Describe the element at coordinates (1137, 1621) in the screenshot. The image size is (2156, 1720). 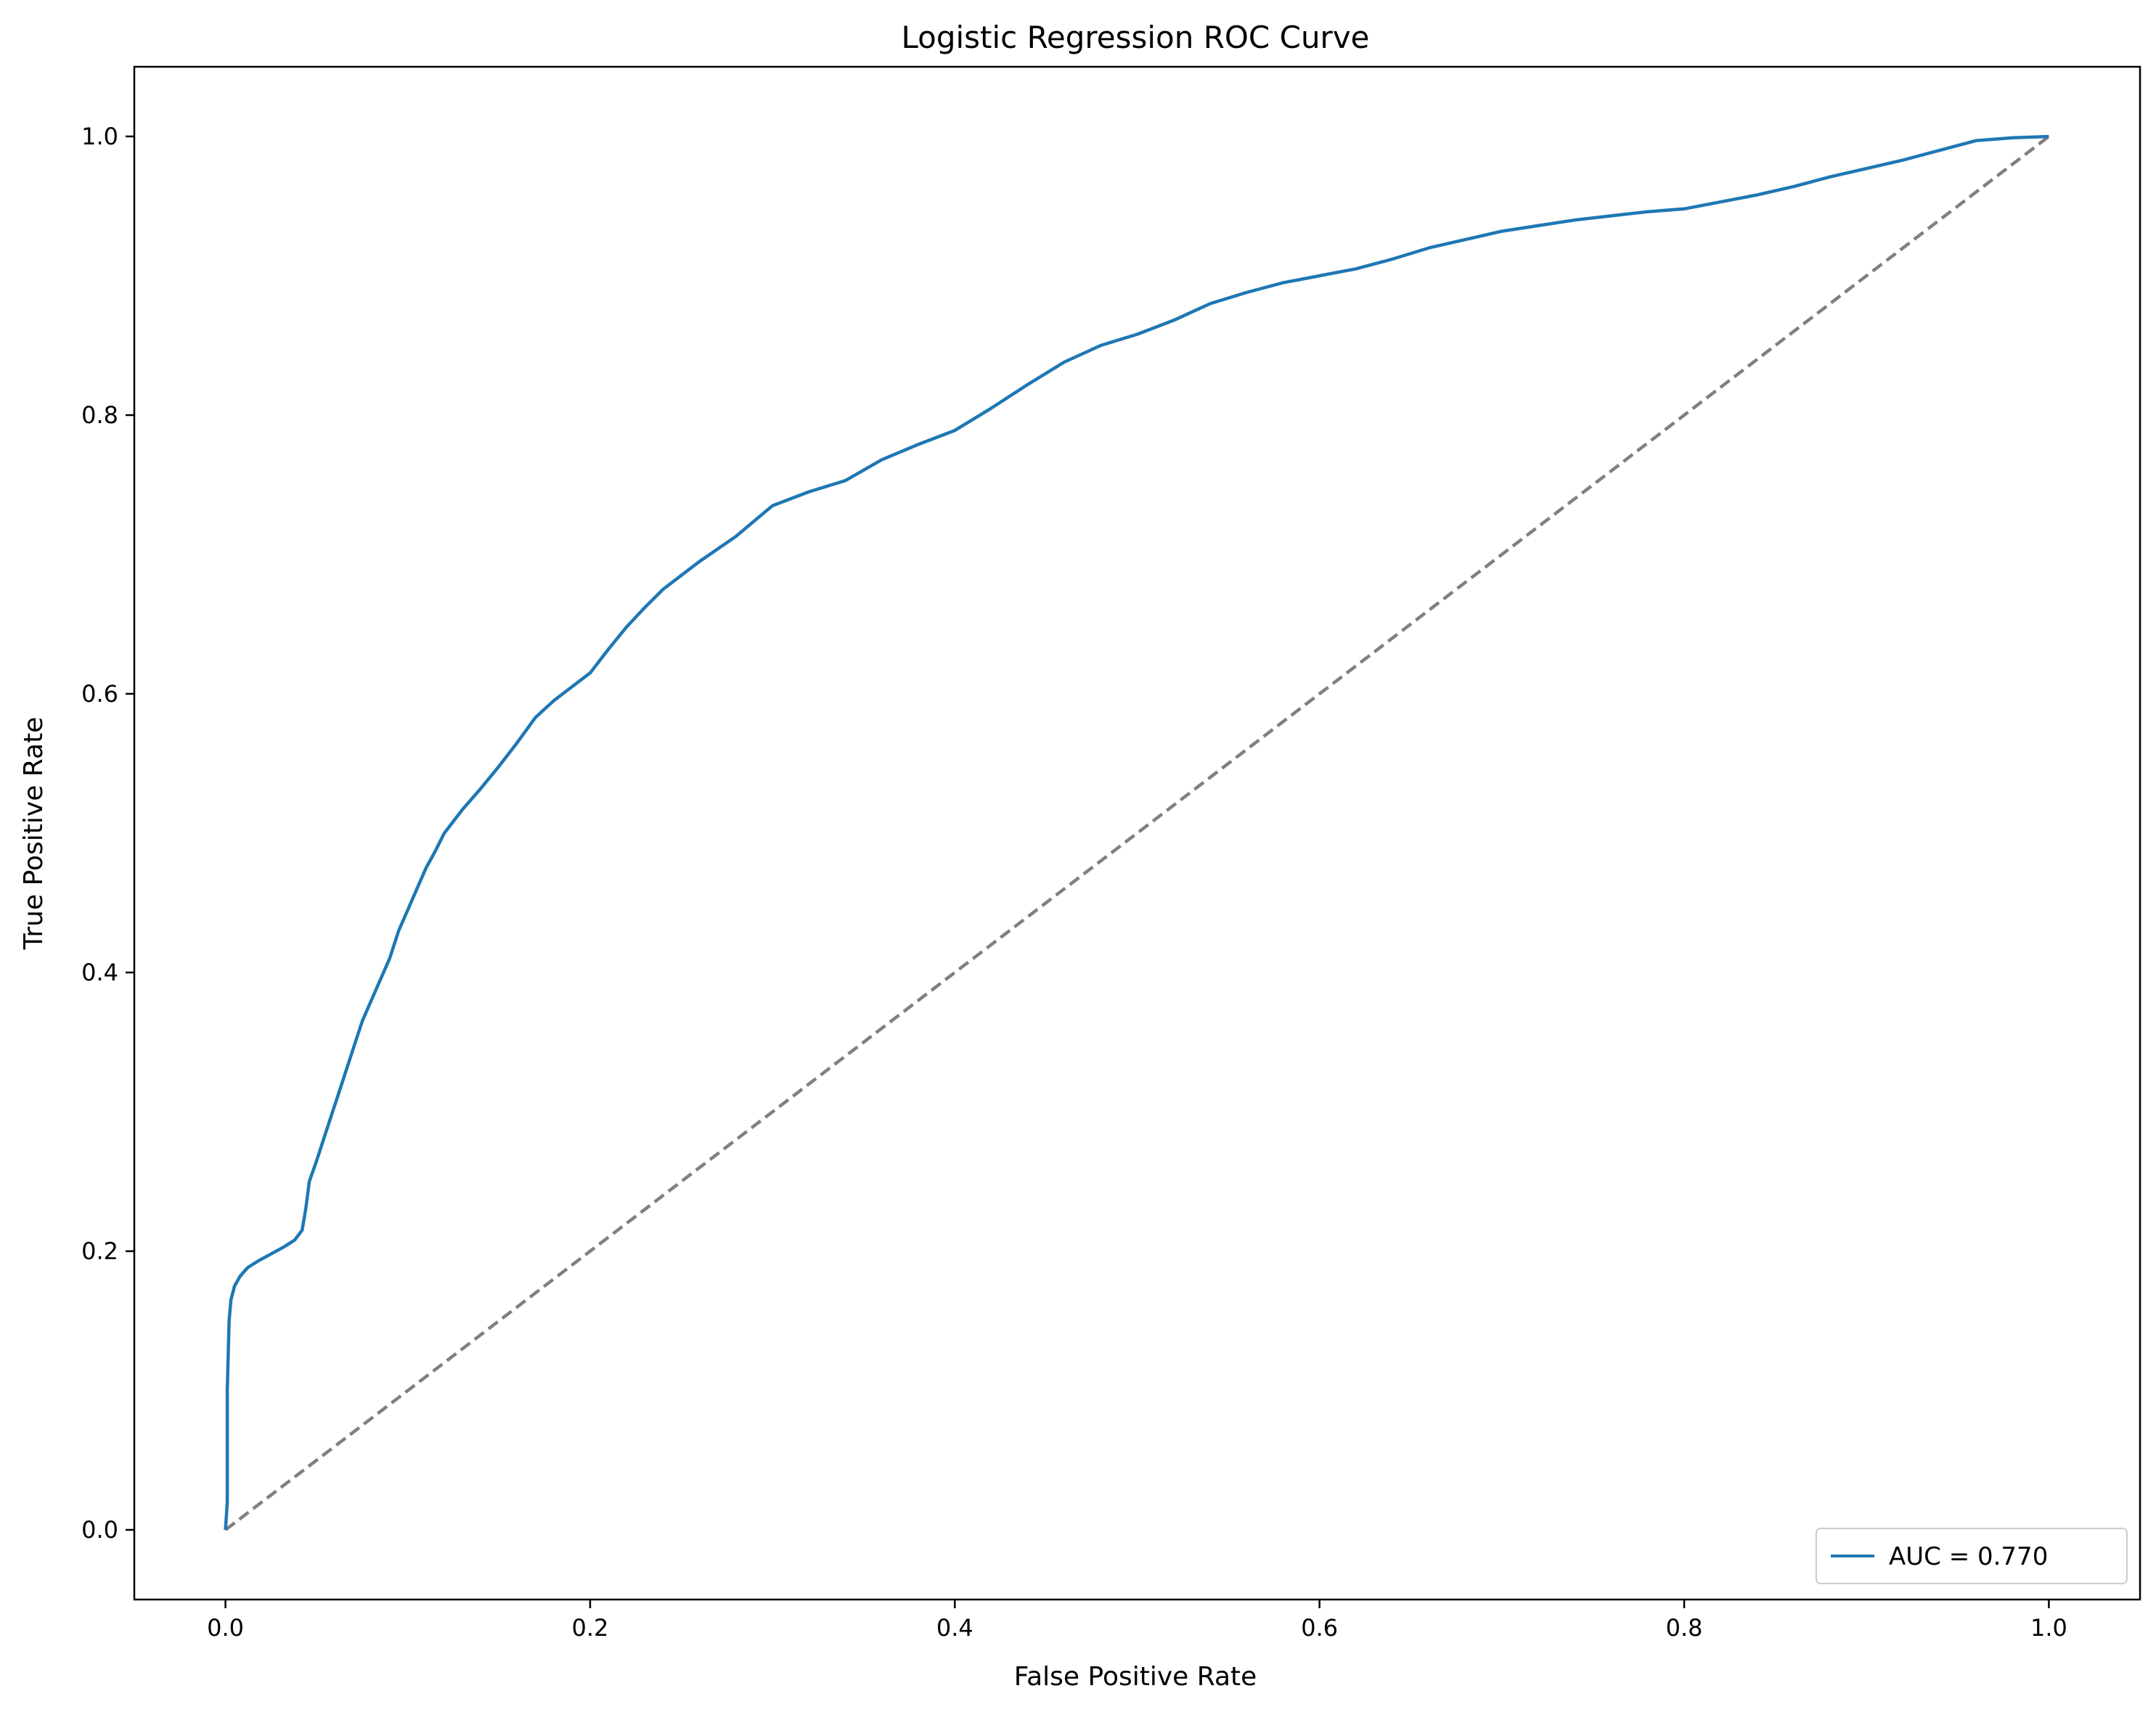
I see `x-axis-ticks: 0.0 0.2 0.4 0.6 0.8 1.0` at that location.